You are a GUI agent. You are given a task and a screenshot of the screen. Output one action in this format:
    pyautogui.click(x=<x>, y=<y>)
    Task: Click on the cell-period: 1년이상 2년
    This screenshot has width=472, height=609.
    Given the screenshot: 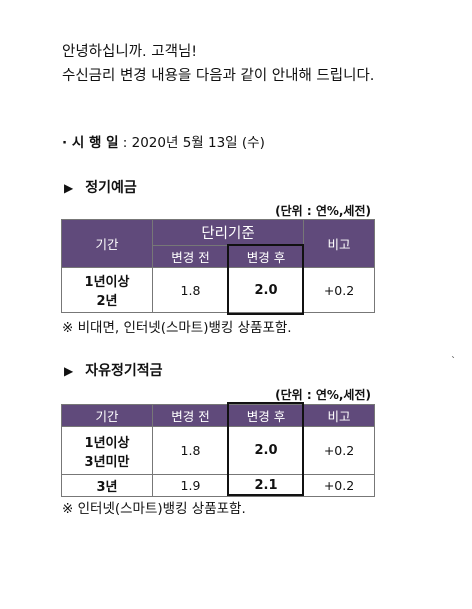 What is the action you would take?
    pyautogui.click(x=107, y=290)
    